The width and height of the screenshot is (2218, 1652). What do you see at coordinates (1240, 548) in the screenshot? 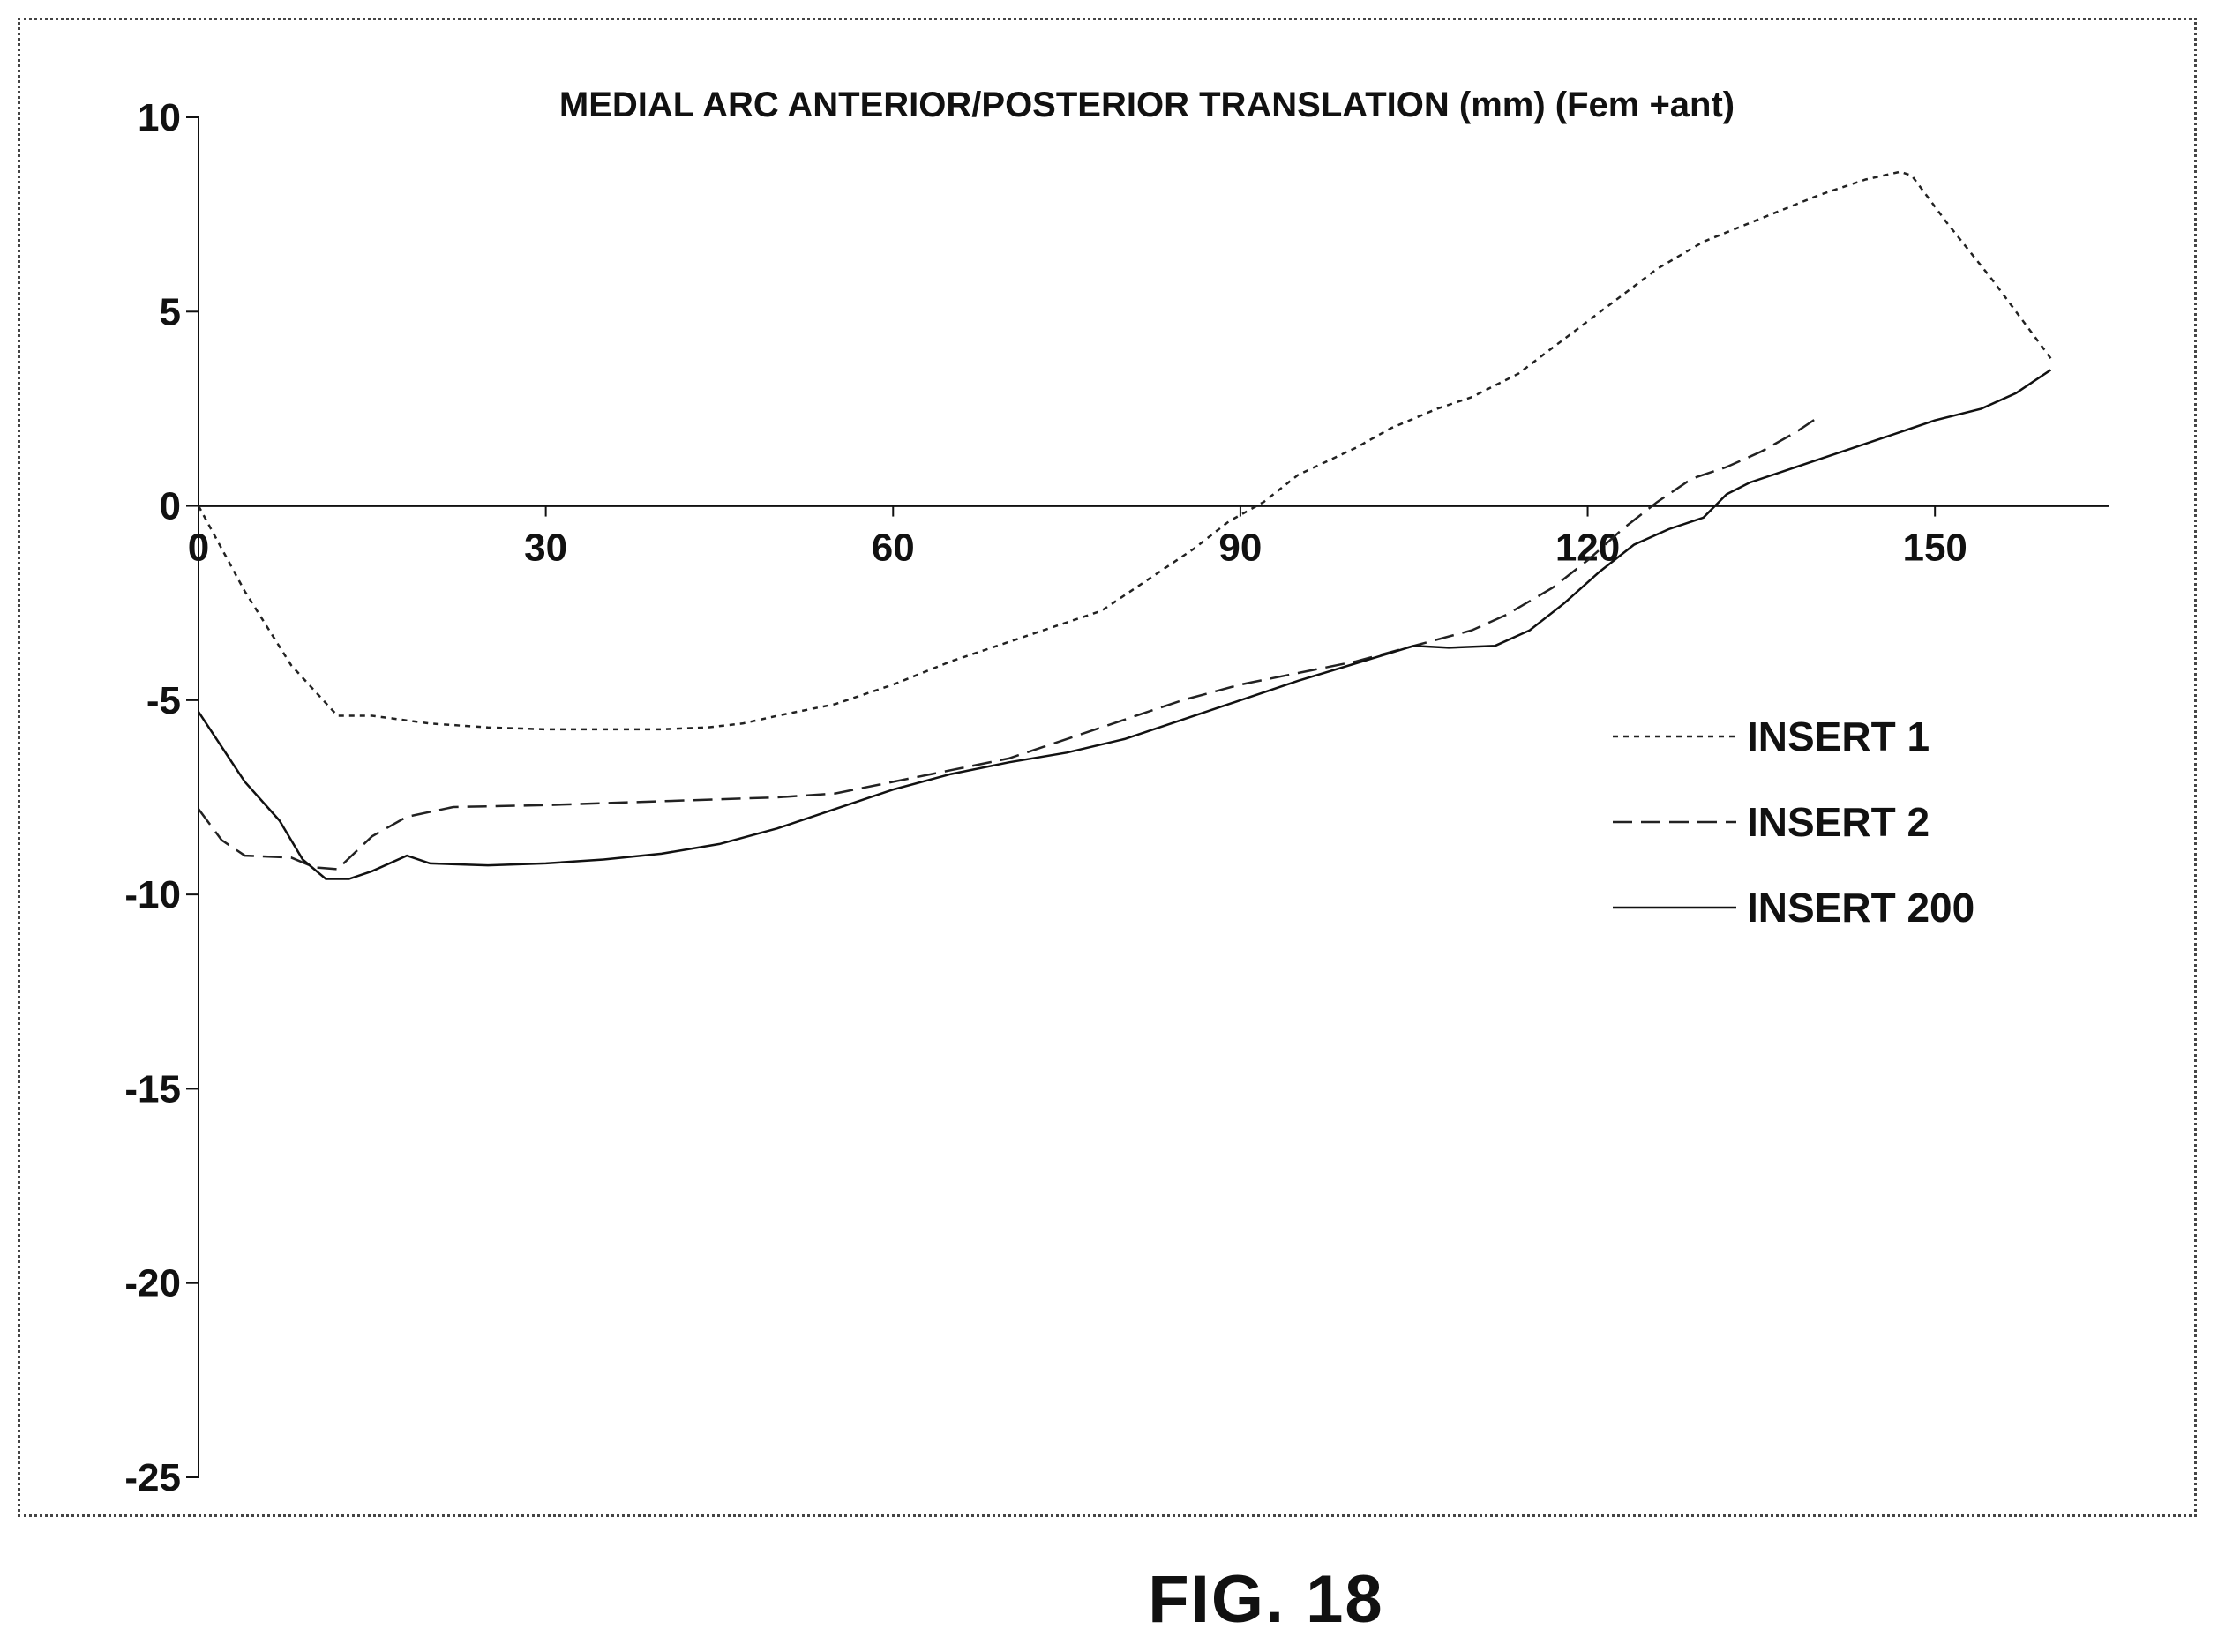
I see `x-tick-label: 90` at bounding box center [1240, 548].